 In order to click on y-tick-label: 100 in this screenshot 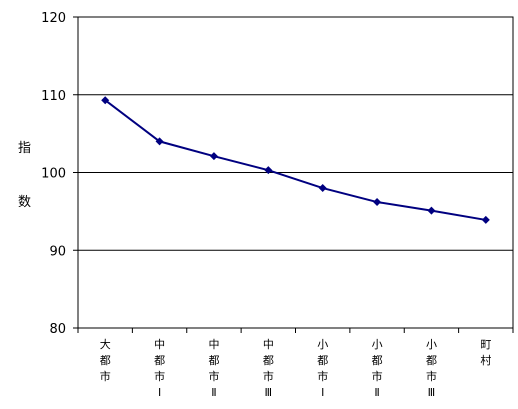, I will do `click(53, 174)`.